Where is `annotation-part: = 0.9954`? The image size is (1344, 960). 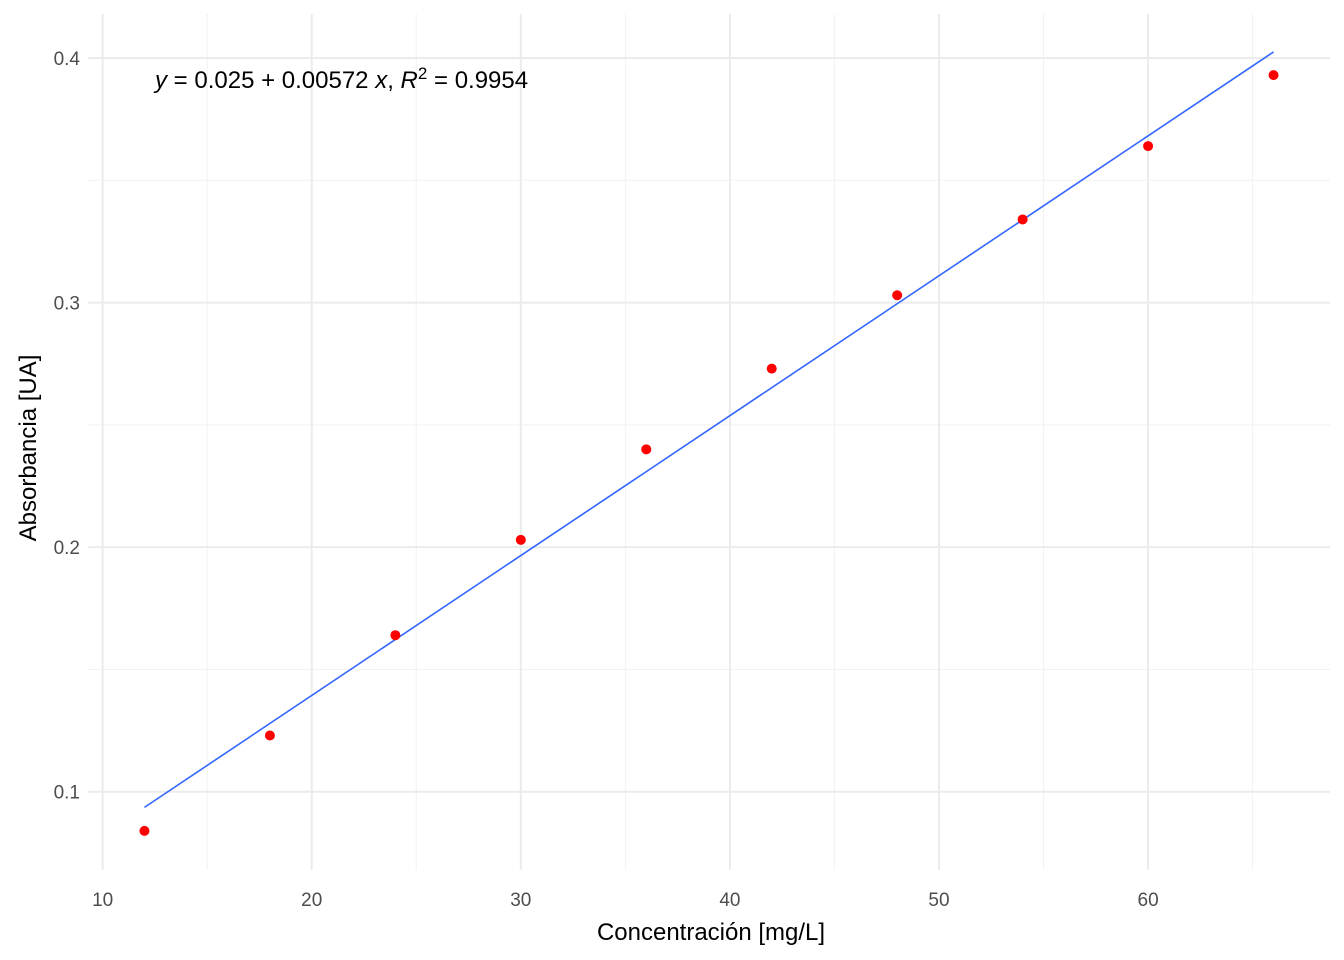
annotation-part: = 0.9954 is located at coordinates (477, 80).